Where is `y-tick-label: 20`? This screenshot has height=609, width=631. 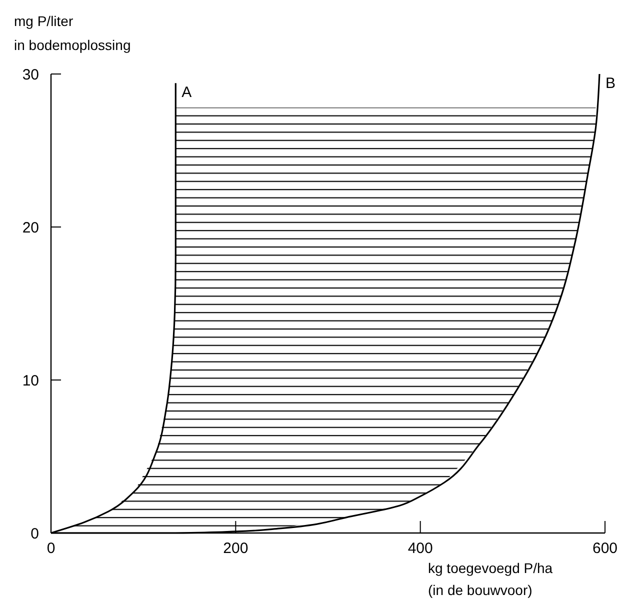
y-tick-label: 20 is located at coordinates (30, 227).